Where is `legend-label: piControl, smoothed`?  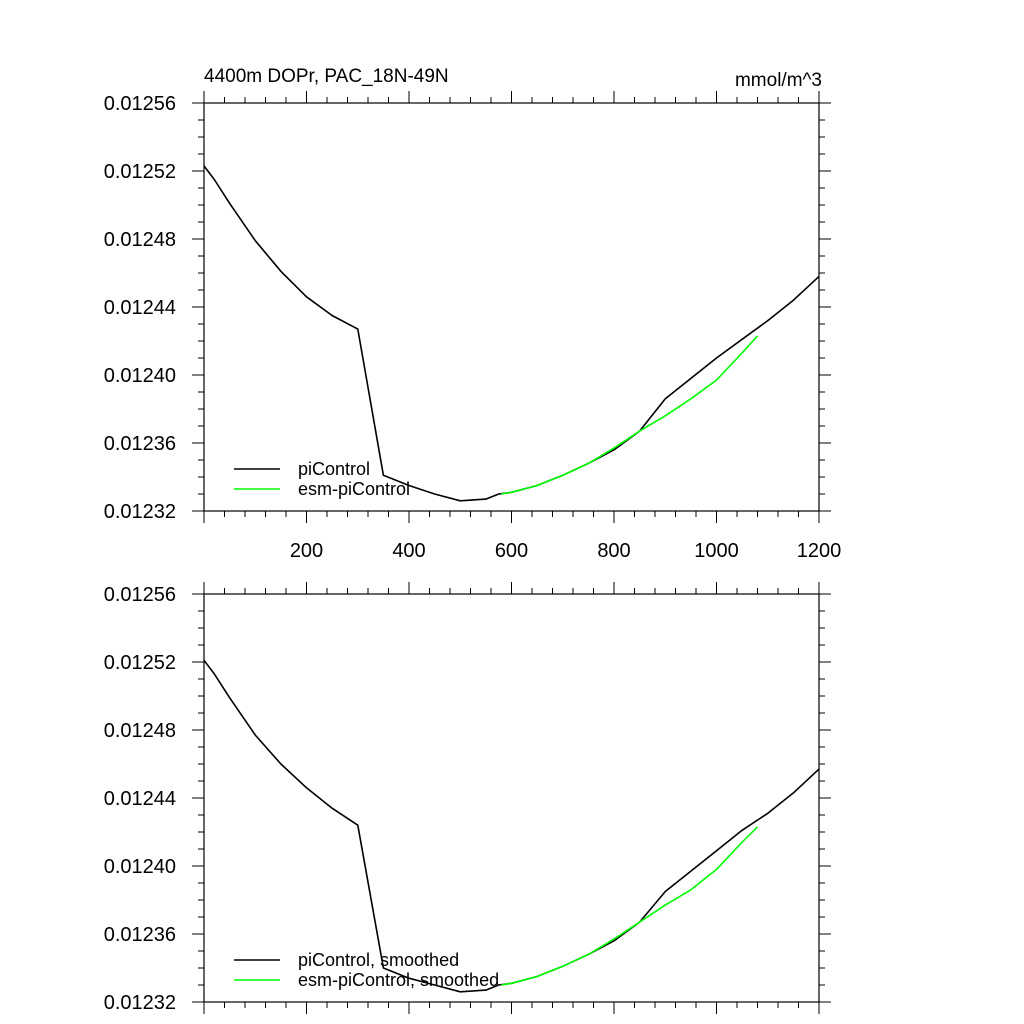 legend-label: piControl, smoothed is located at coordinates (378, 960).